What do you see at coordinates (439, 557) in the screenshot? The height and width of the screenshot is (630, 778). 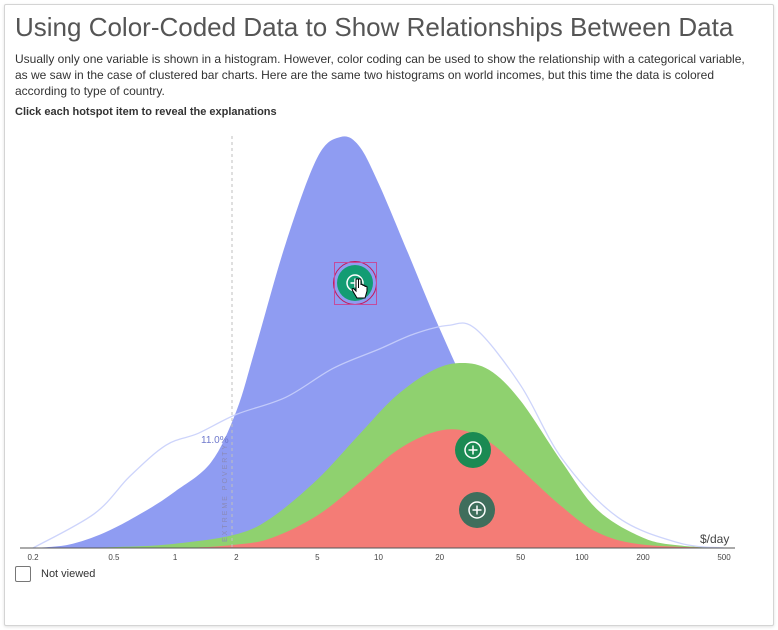 I see `x-tick-label: 20` at bounding box center [439, 557].